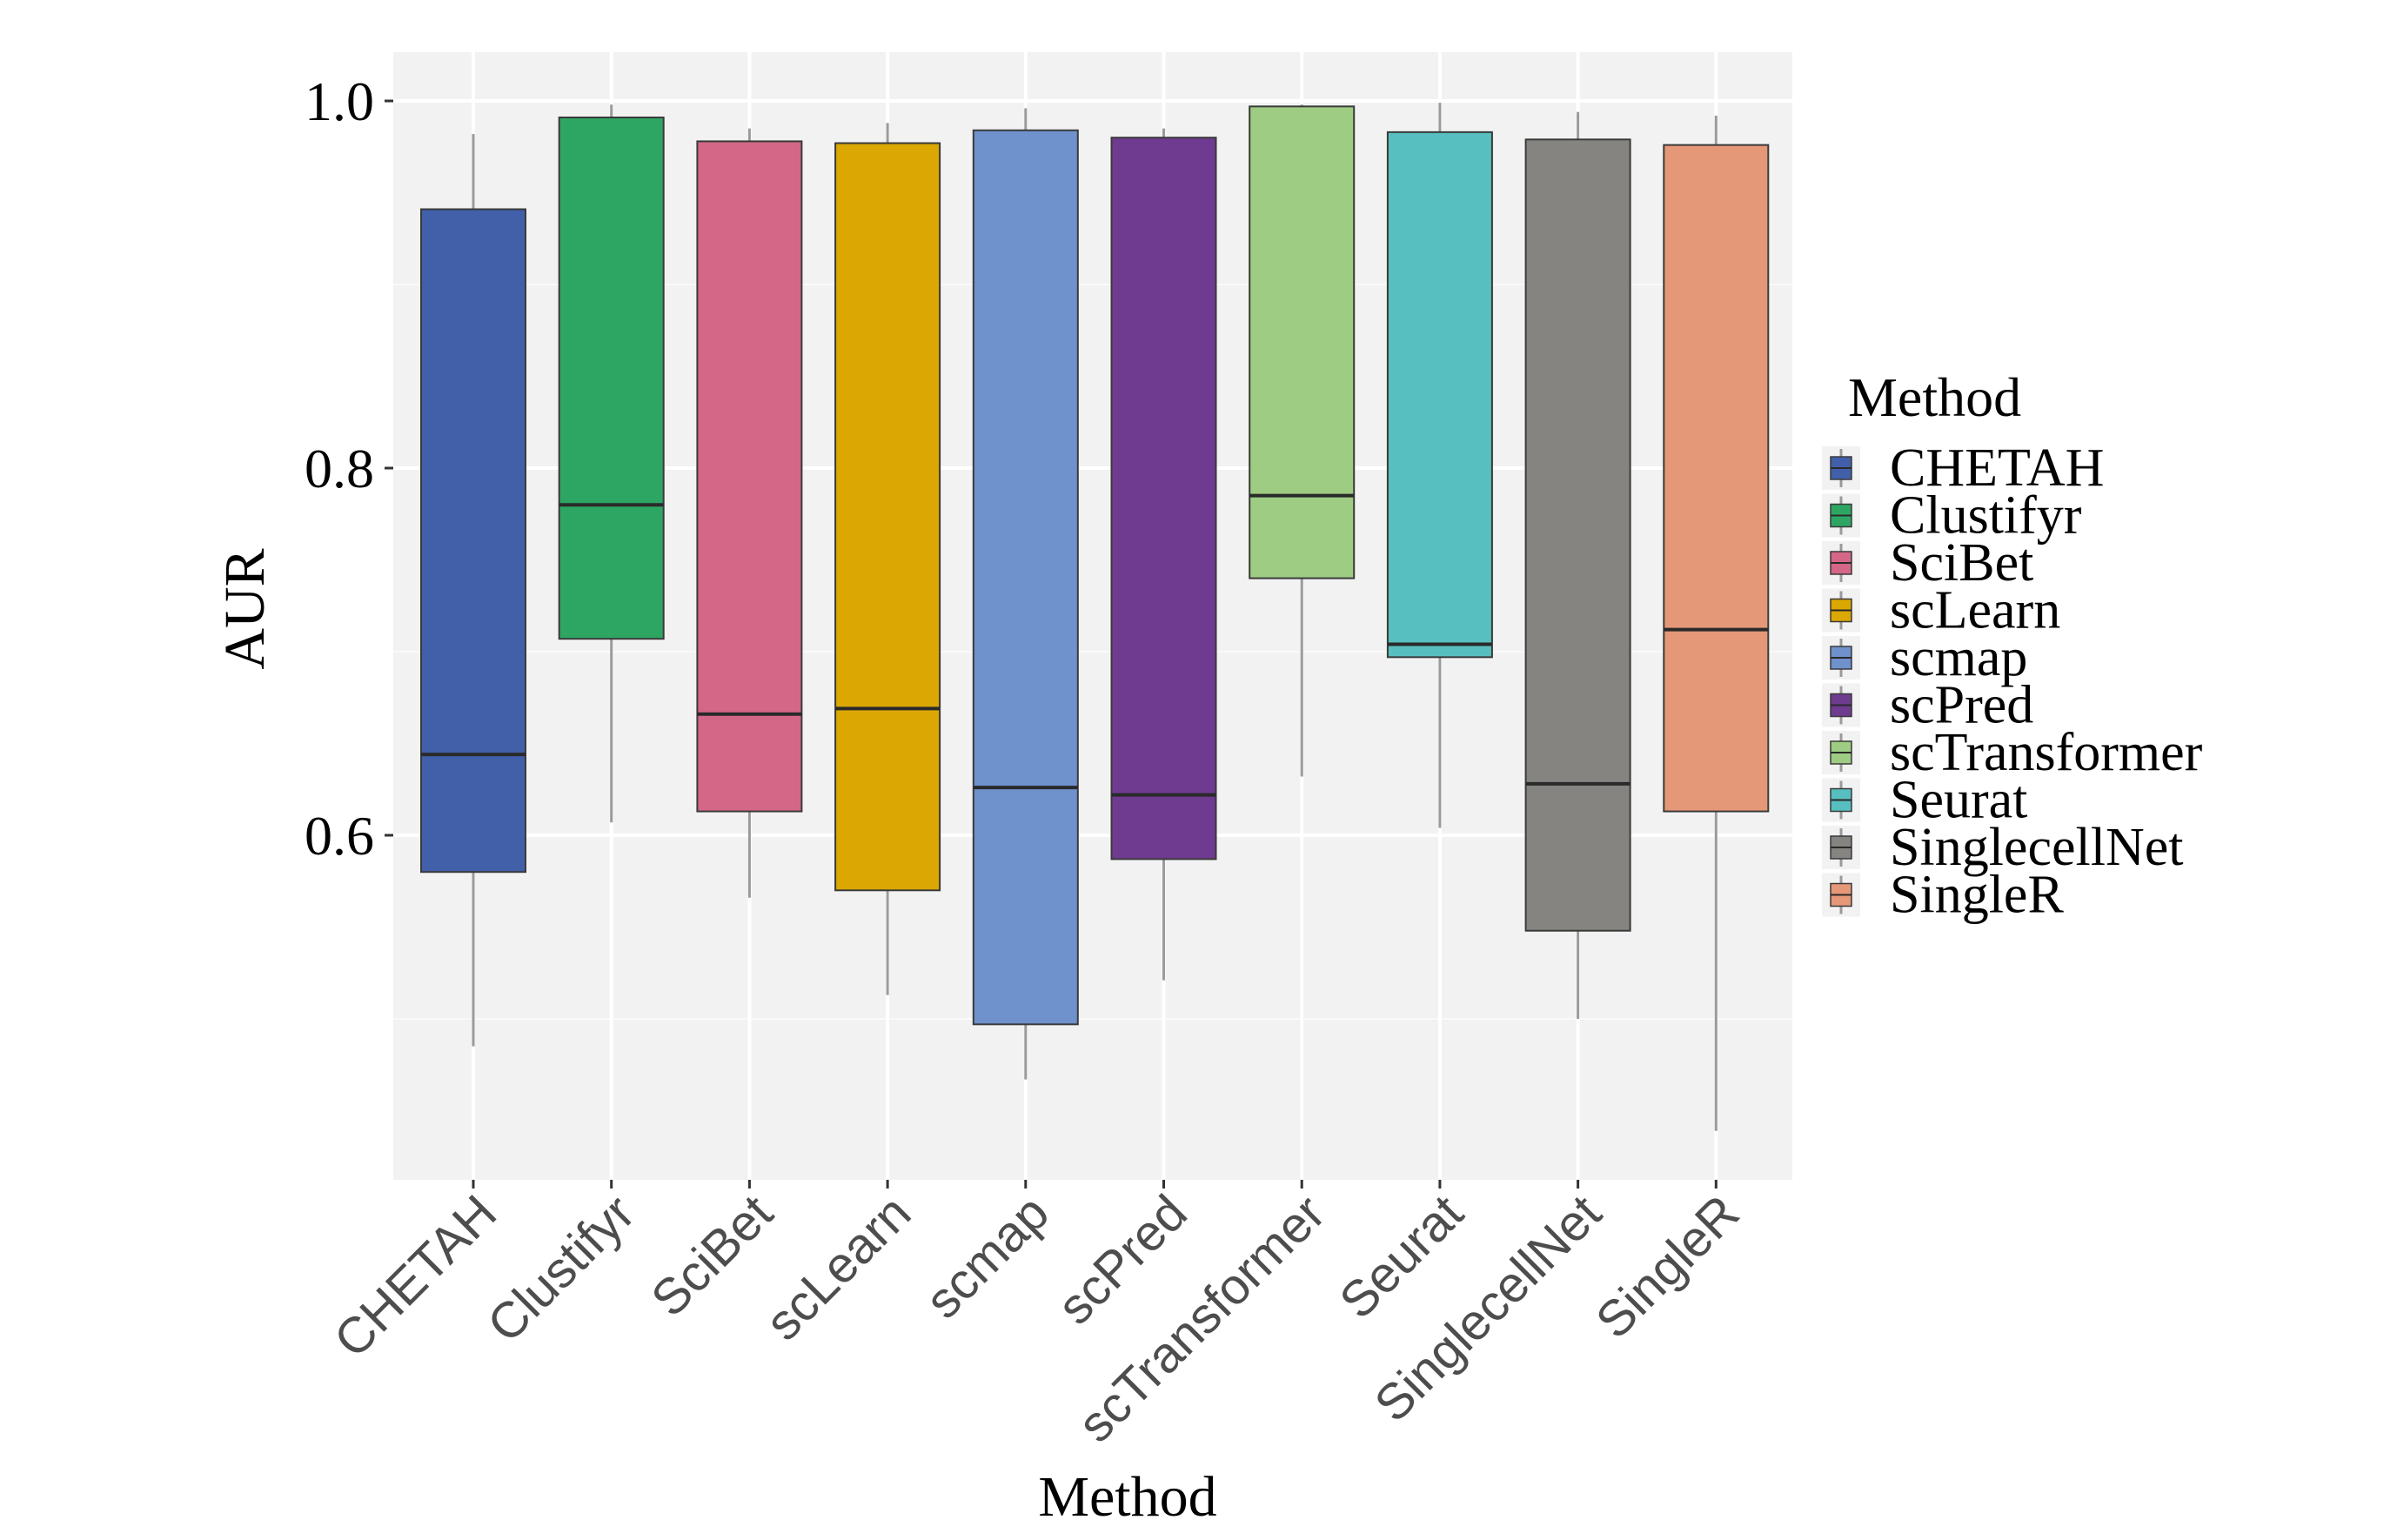 The height and width of the screenshot is (1540, 2404). I want to click on y-tick-label: 0.6, so click(340, 836).